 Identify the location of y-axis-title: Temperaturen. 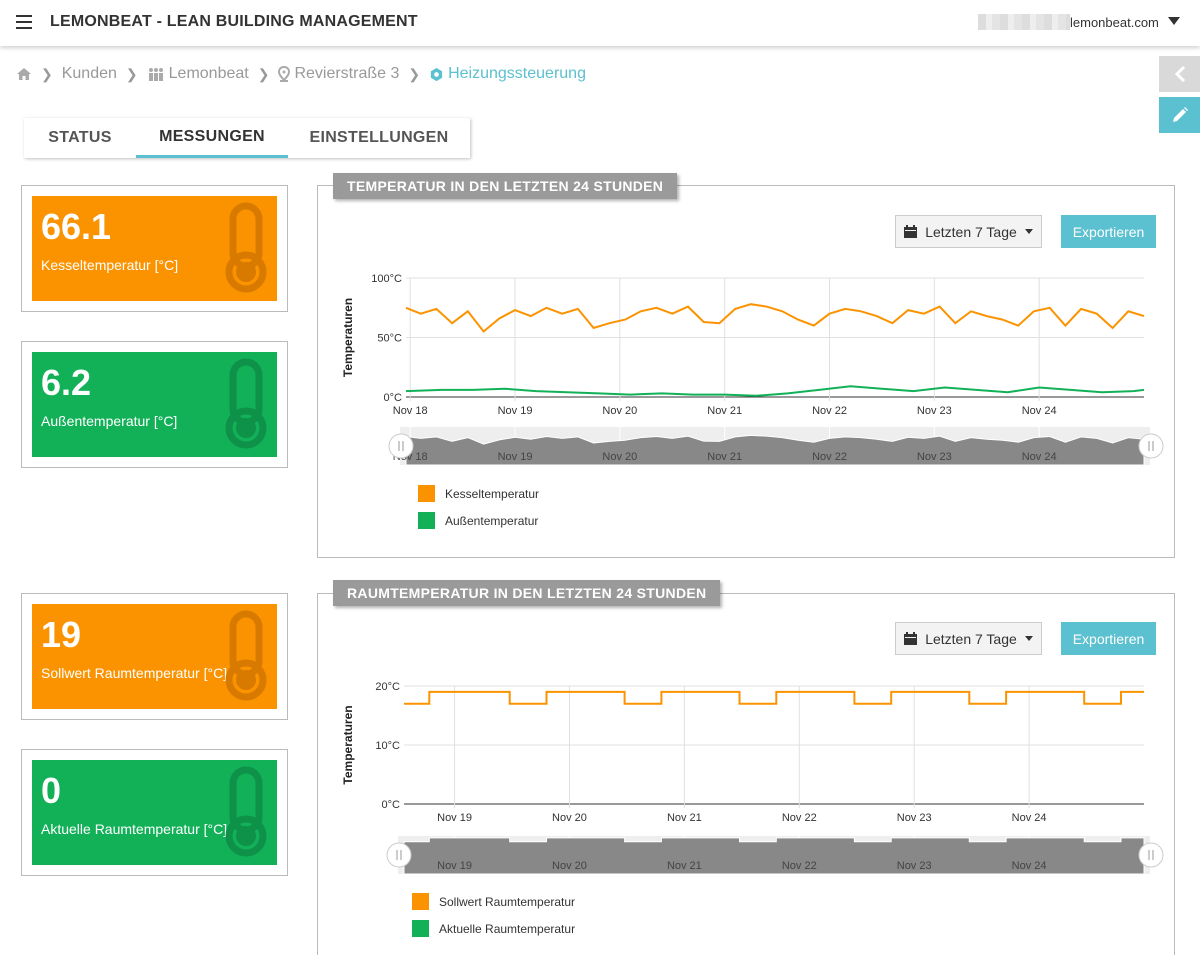
(348, 744).